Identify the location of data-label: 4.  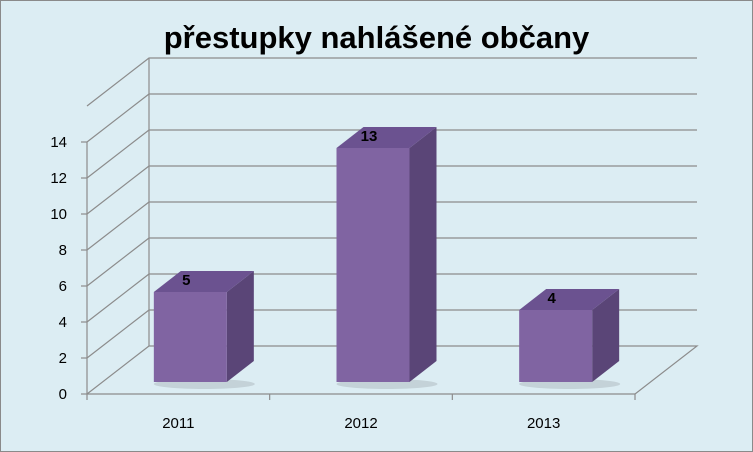
(551, 298).